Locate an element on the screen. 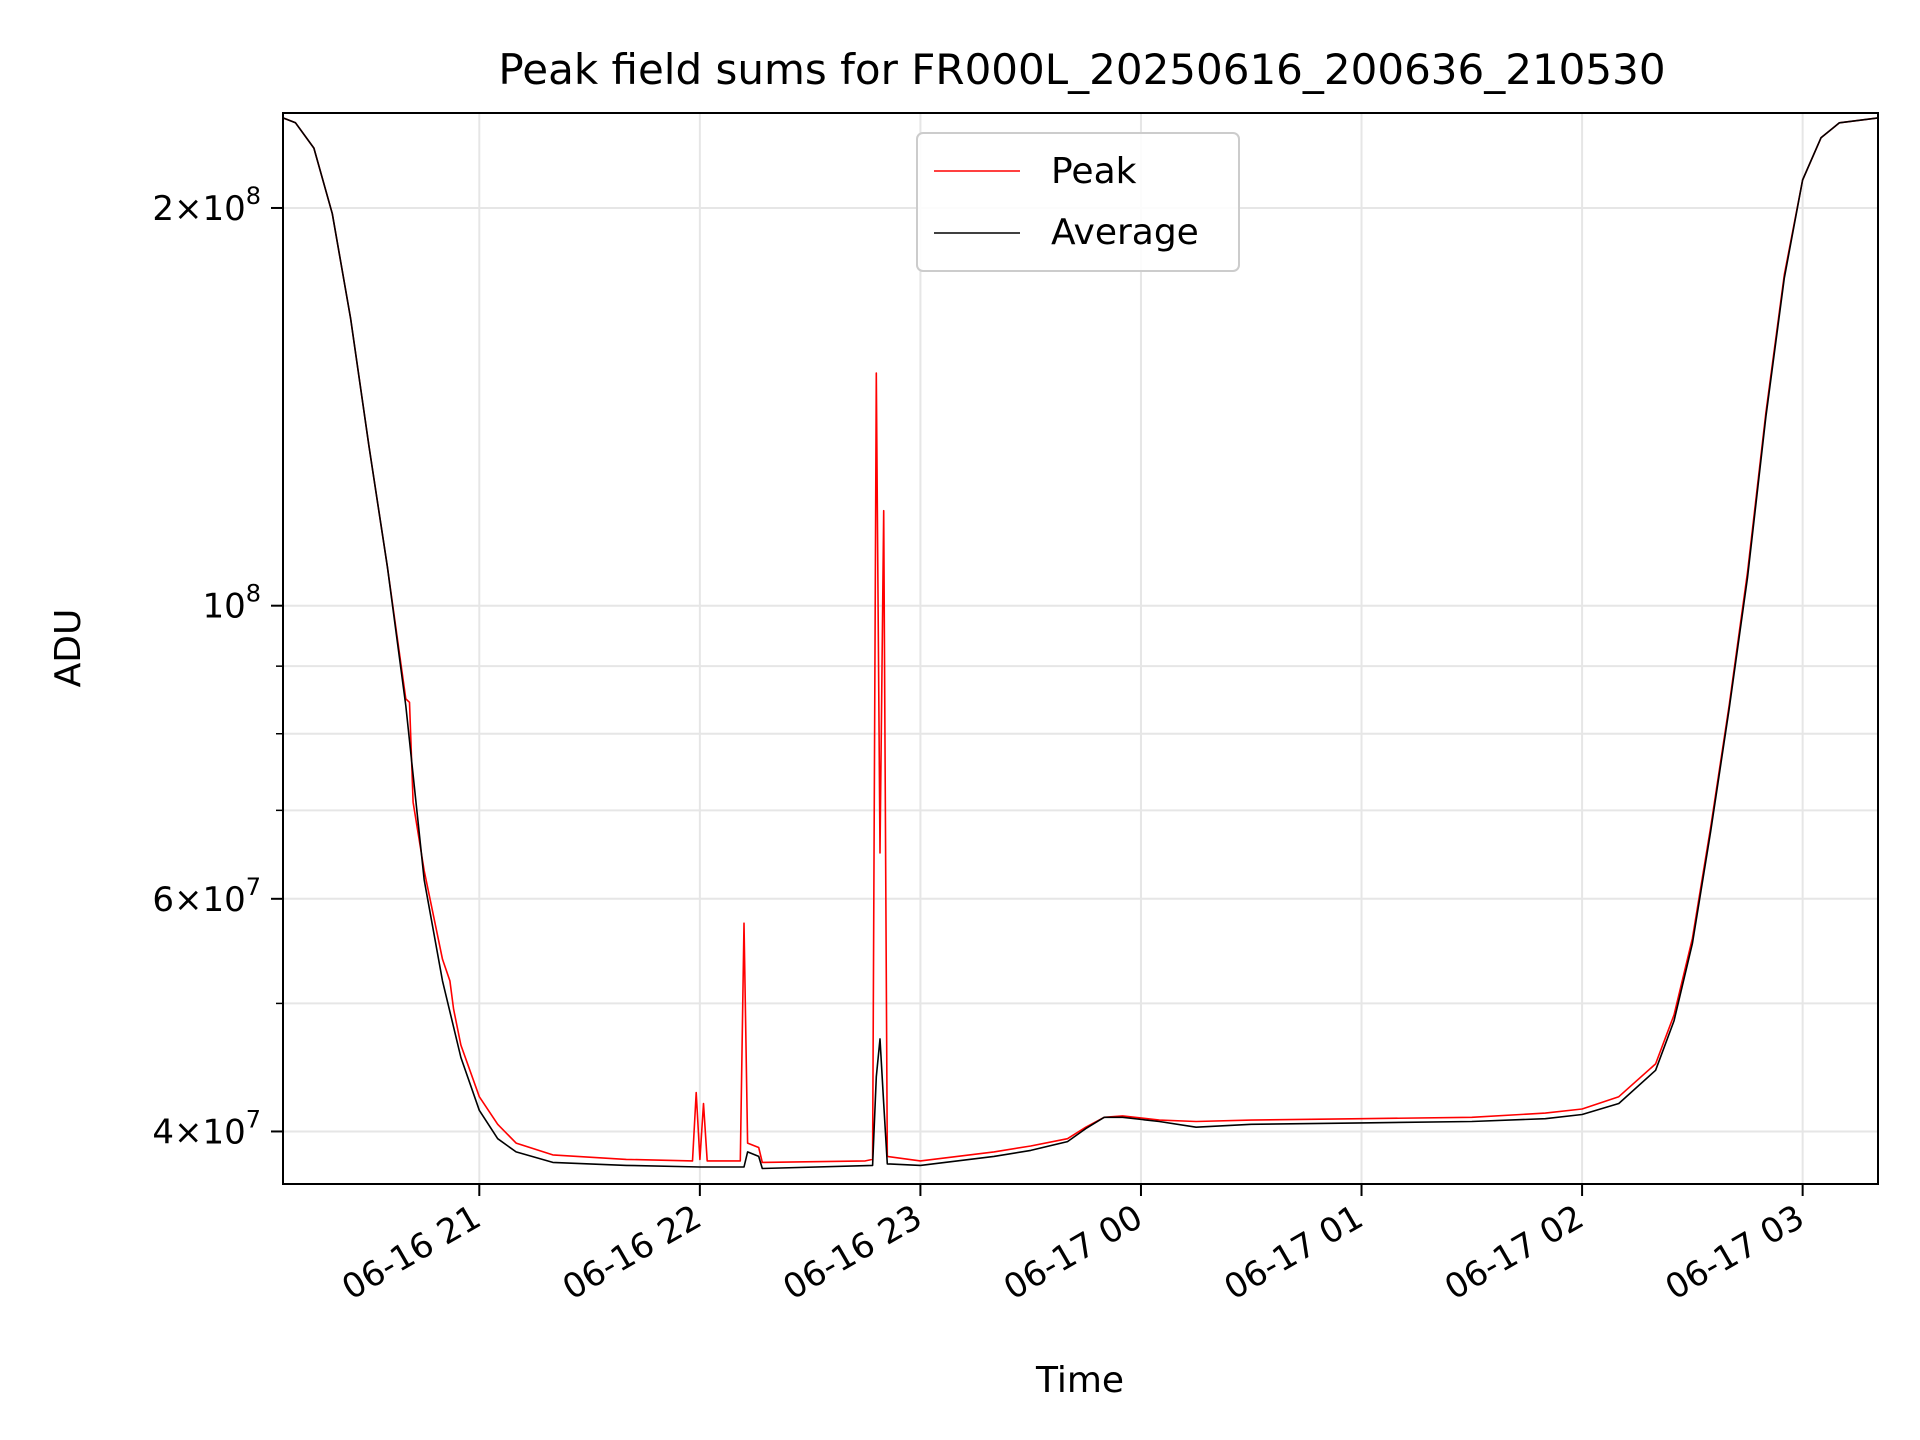  legend: Peak Average is located at coordinates (1078, 202).